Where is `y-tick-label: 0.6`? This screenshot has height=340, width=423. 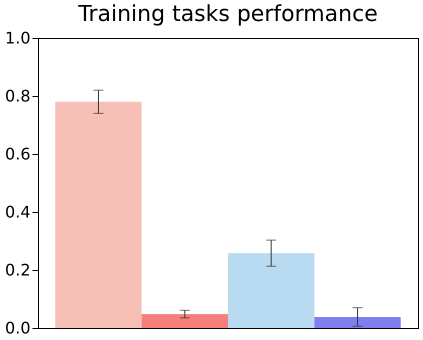
y-tick-label: 0.6 is located at coordinates (17, 154).